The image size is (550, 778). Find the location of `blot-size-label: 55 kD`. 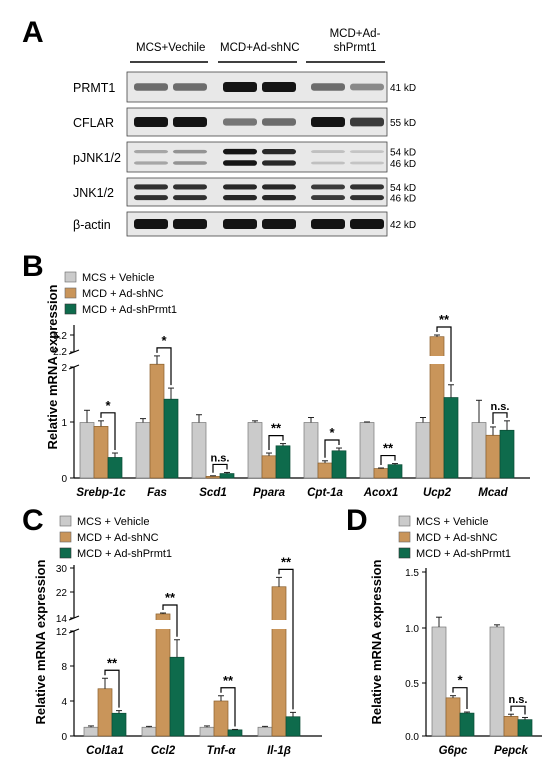

blot-size-label: 55 kD is located at coordinates (403, 123).